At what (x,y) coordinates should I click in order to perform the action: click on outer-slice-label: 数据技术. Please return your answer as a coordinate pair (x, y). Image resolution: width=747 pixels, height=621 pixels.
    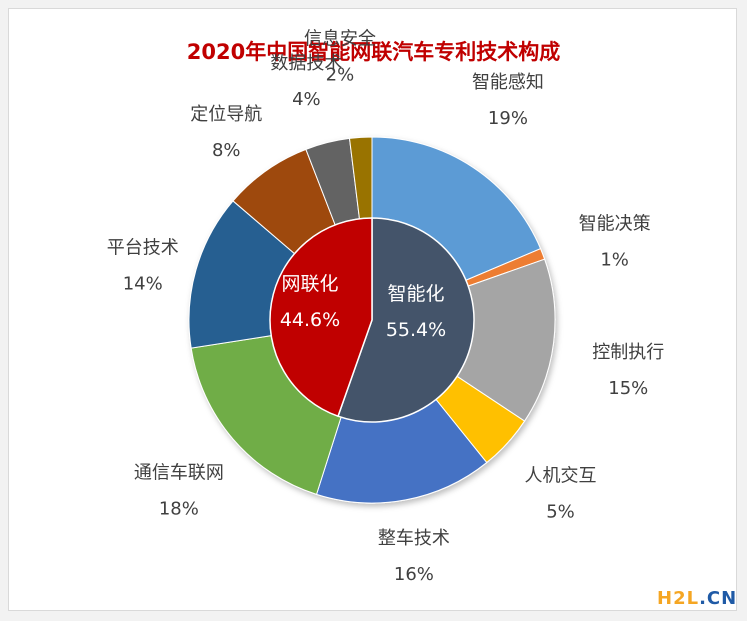
    Looking at the image, I should click on (306, 63).